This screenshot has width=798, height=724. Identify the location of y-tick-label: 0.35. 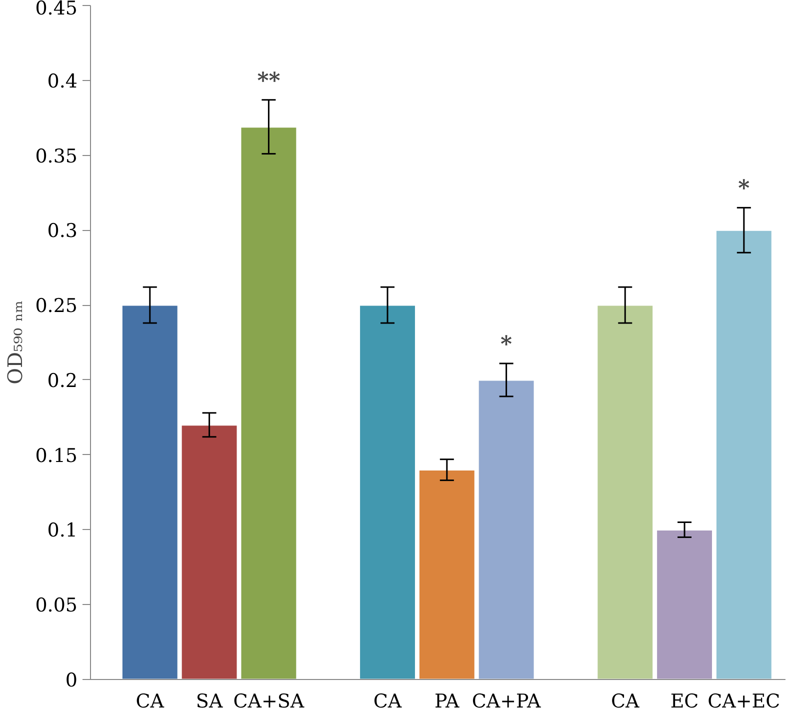
(56, 156).